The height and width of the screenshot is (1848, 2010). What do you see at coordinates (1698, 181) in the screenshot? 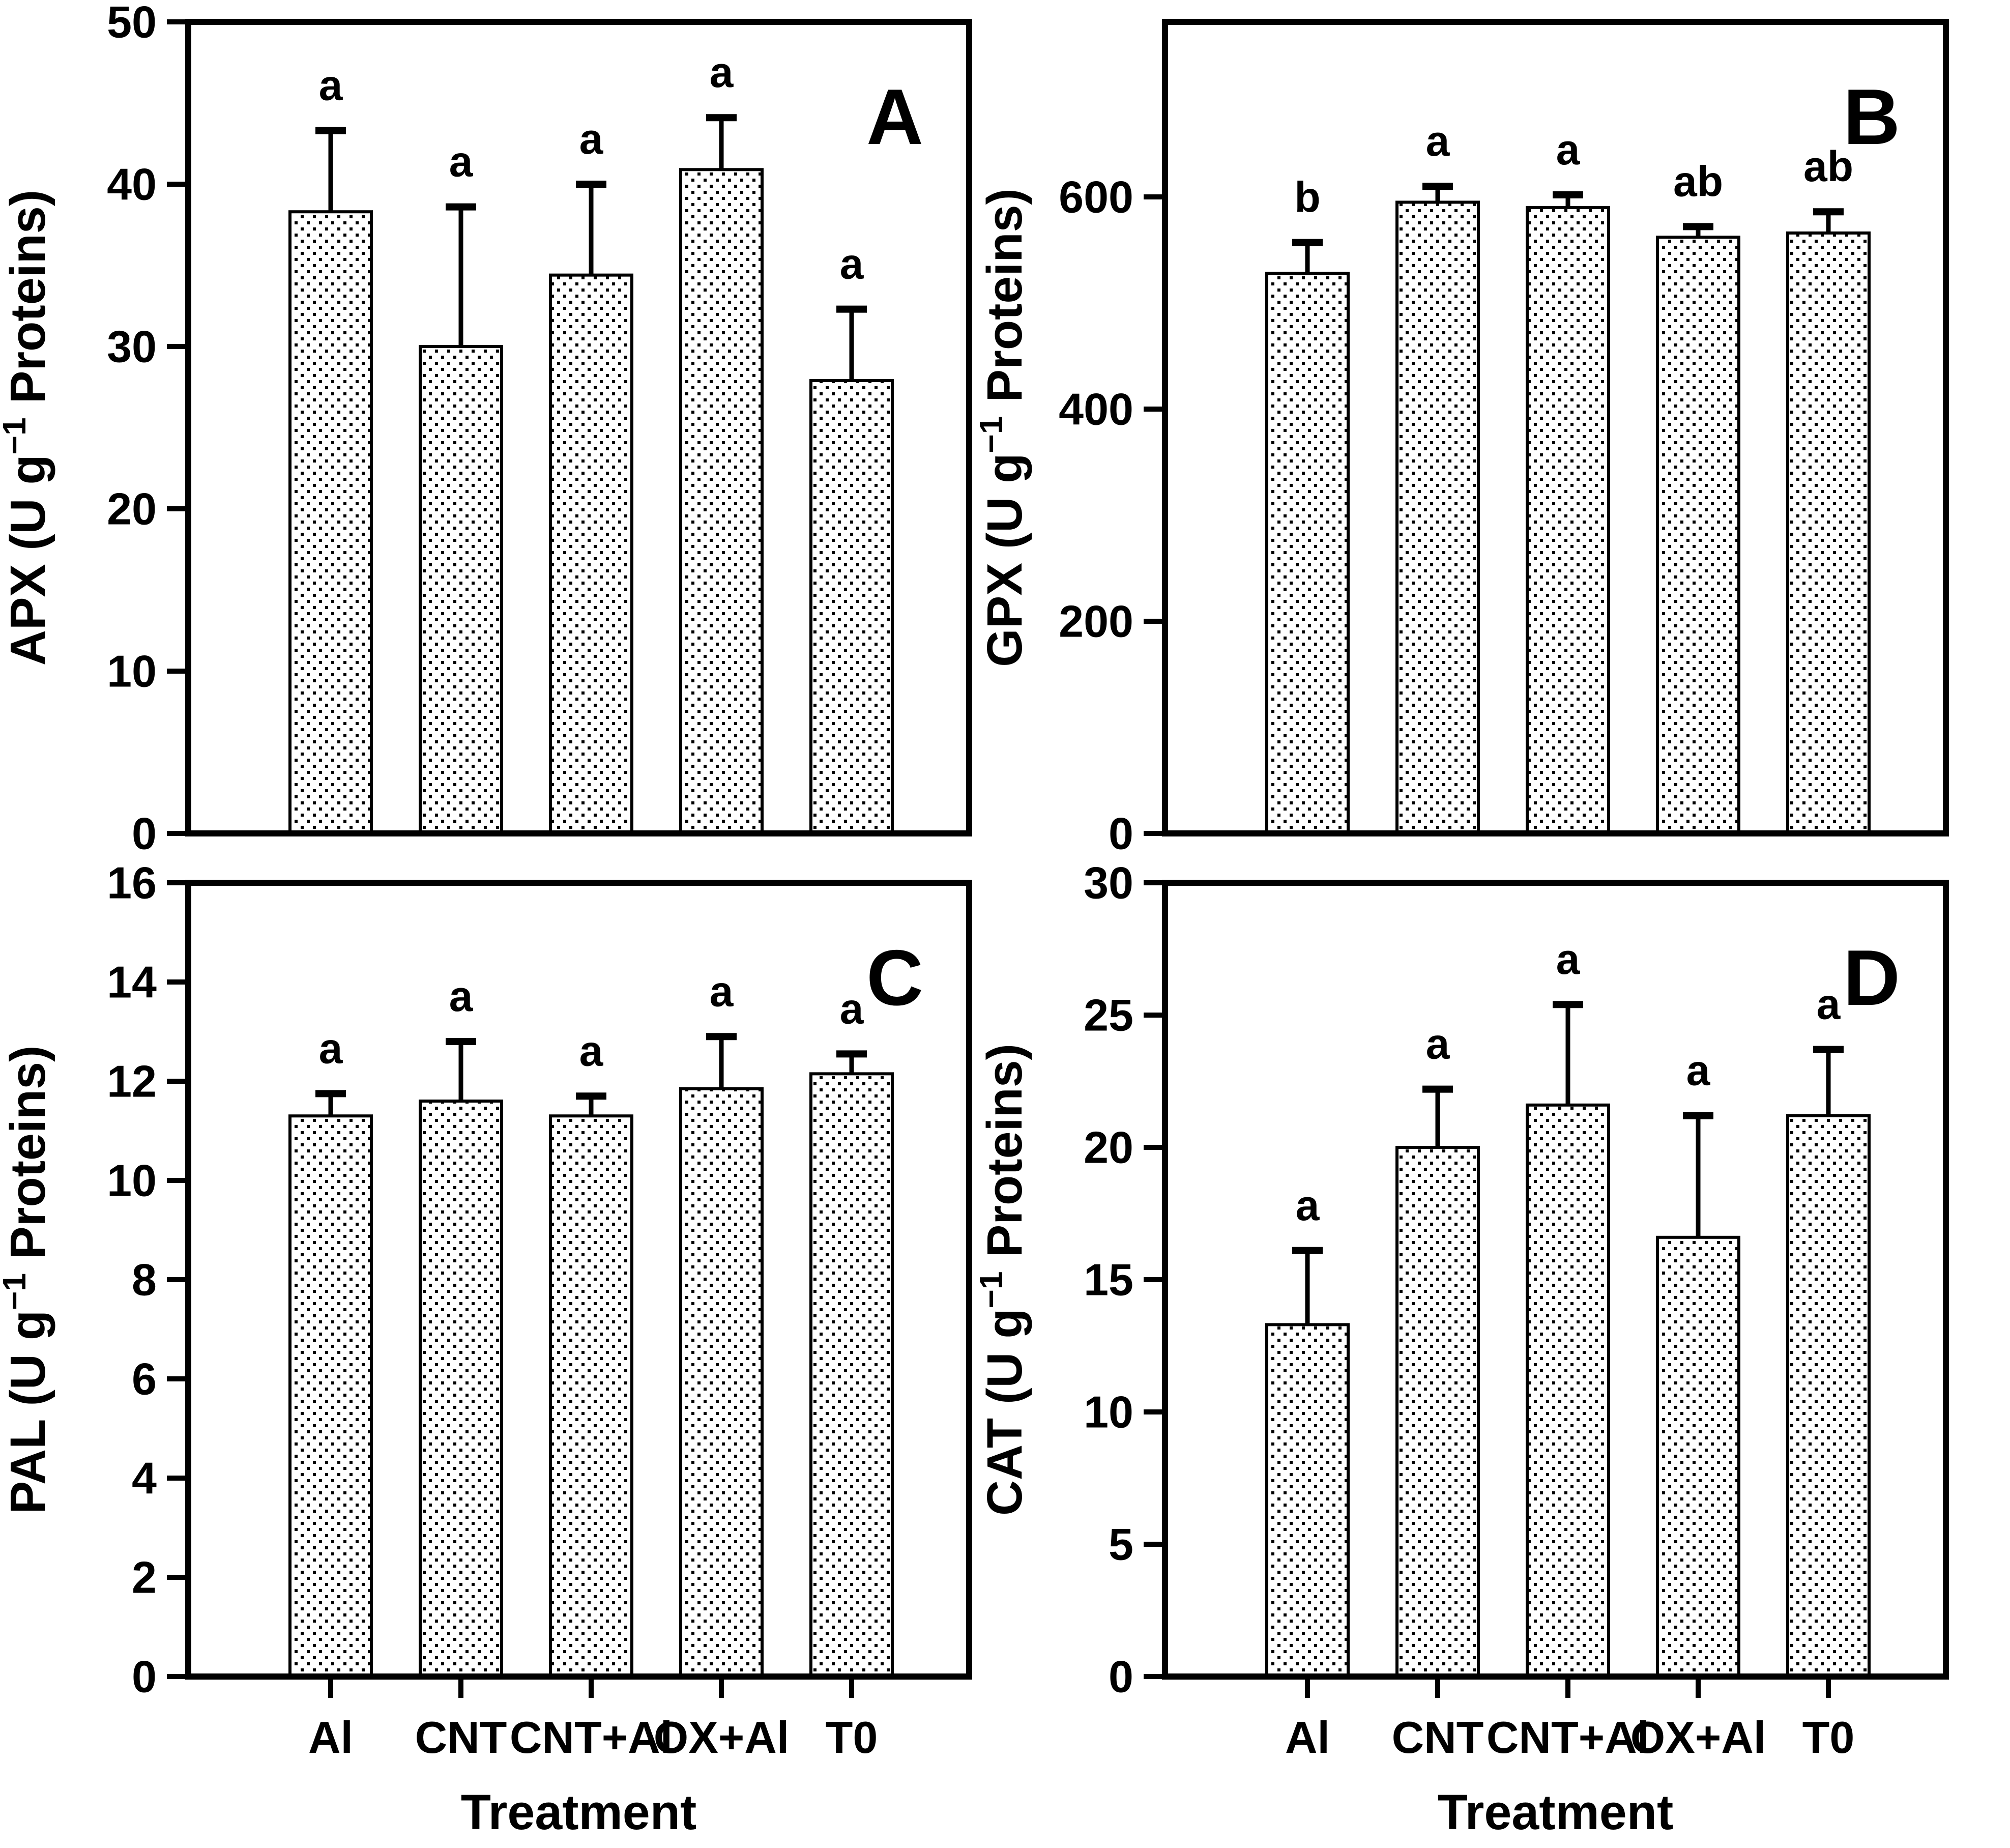
I see `sig-letter-B-OX+Al: ab` at bounding box center [1698, 181].